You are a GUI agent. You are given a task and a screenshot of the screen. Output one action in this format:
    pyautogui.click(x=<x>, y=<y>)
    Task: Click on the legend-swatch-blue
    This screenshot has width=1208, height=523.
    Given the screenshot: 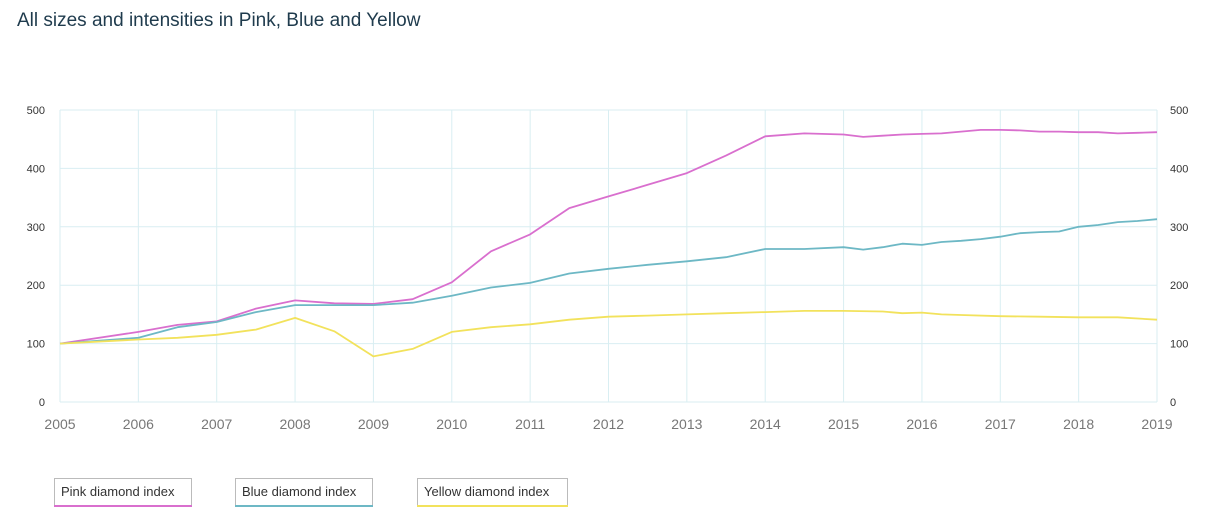 What is the action you would take?
    pyautogui.click(x=304, y=506)
    